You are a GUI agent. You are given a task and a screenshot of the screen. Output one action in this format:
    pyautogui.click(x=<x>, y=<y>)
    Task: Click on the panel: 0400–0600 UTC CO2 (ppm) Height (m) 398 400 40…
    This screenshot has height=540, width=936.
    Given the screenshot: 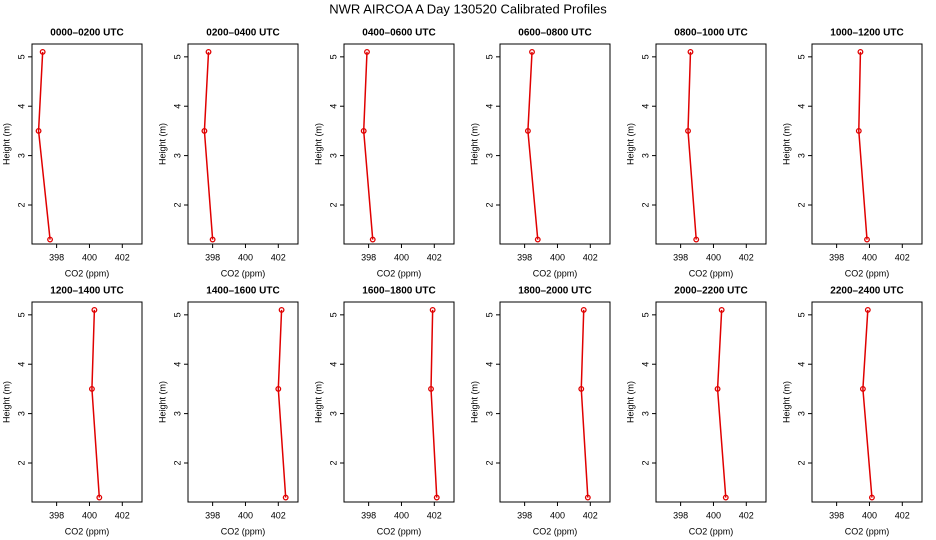 What is the action you would take?
    pyautogui.click(x=384, y=153)
    